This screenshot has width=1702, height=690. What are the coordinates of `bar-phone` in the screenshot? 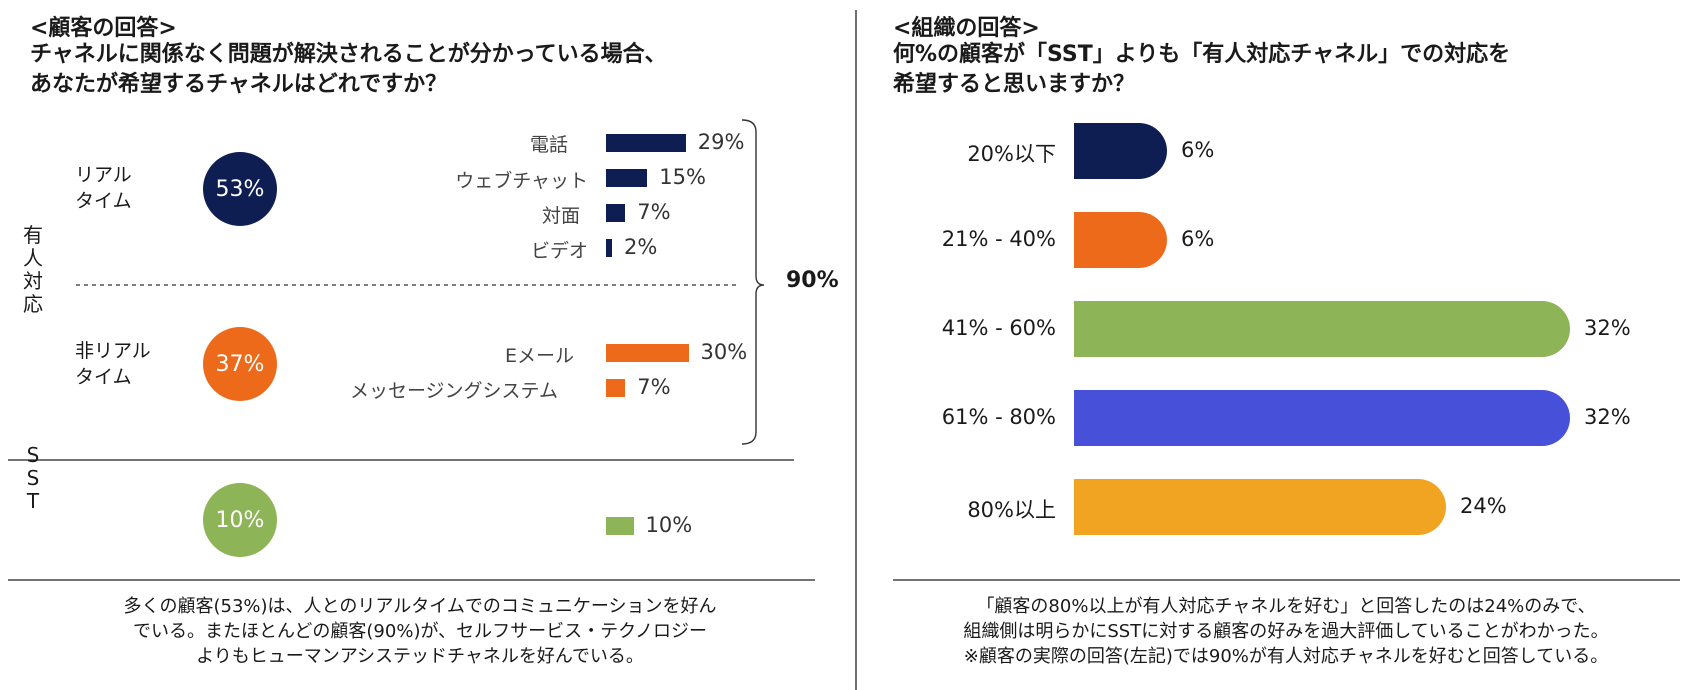 It's located at (646, 143).